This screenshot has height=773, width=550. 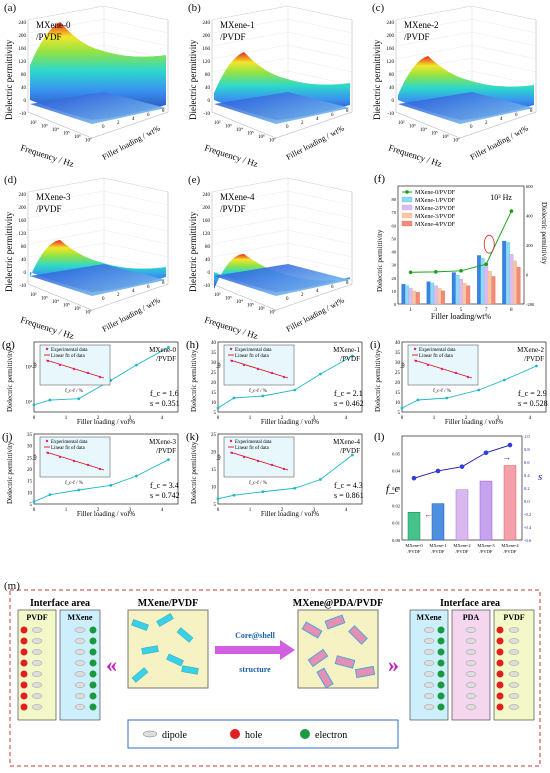 I want to click on y-tick-label: 0.02, so click(x=396, y=505).